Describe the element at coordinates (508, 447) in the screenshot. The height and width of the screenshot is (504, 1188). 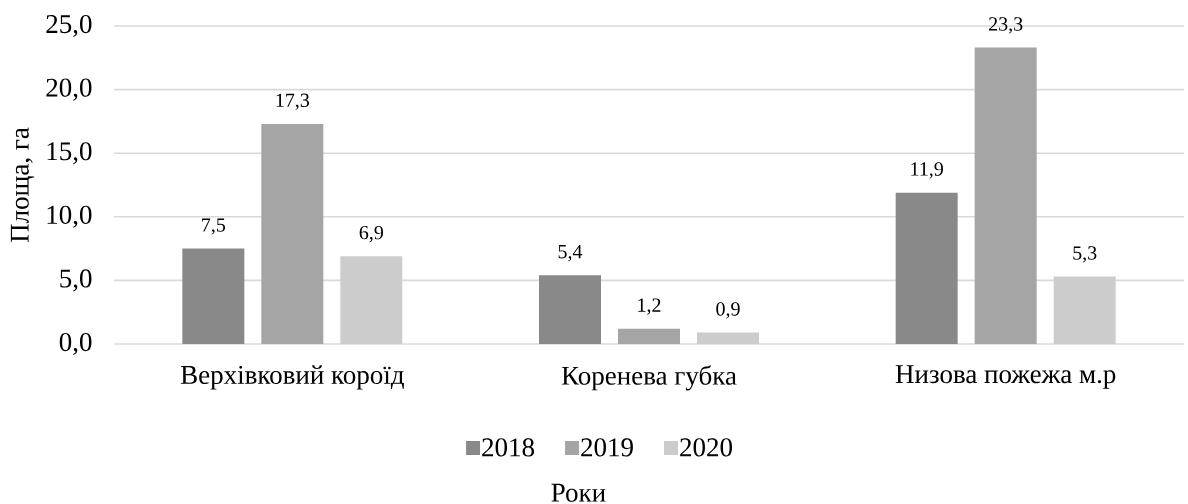
I see `legend-label: 2018` at that location.